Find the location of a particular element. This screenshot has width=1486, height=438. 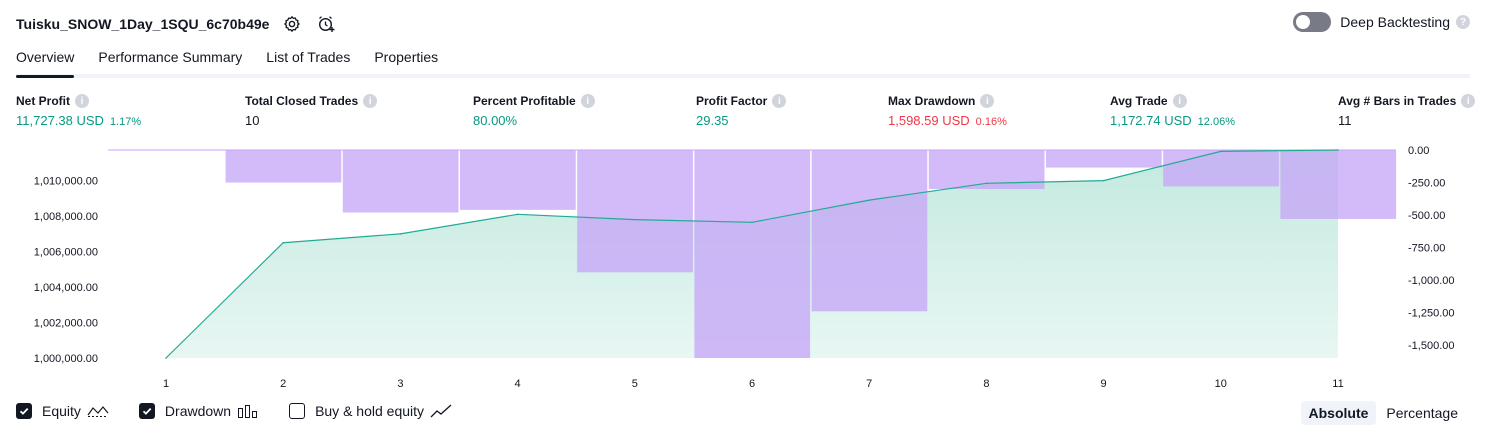

legend-label: Drawdown is located at coordinates (198, 411).